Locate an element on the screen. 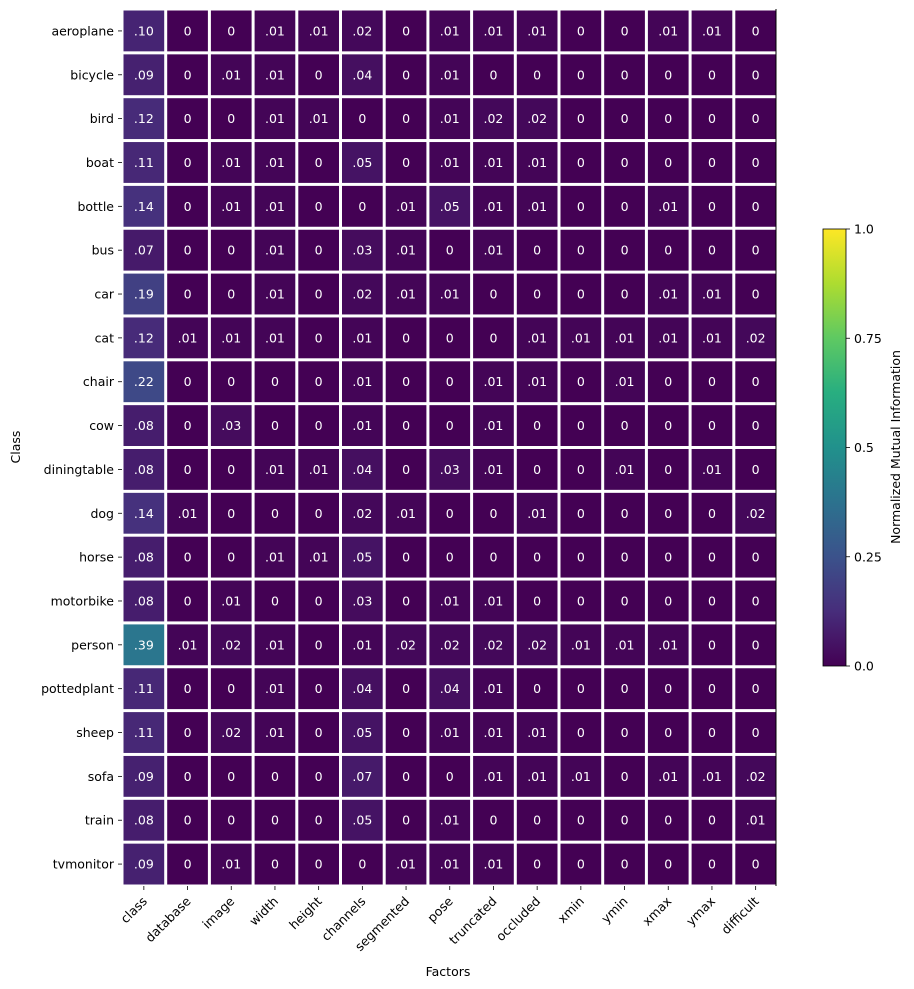 This screenshot has width=914, height=989. y-tick-label: dog is located at coordinates (102, 513).